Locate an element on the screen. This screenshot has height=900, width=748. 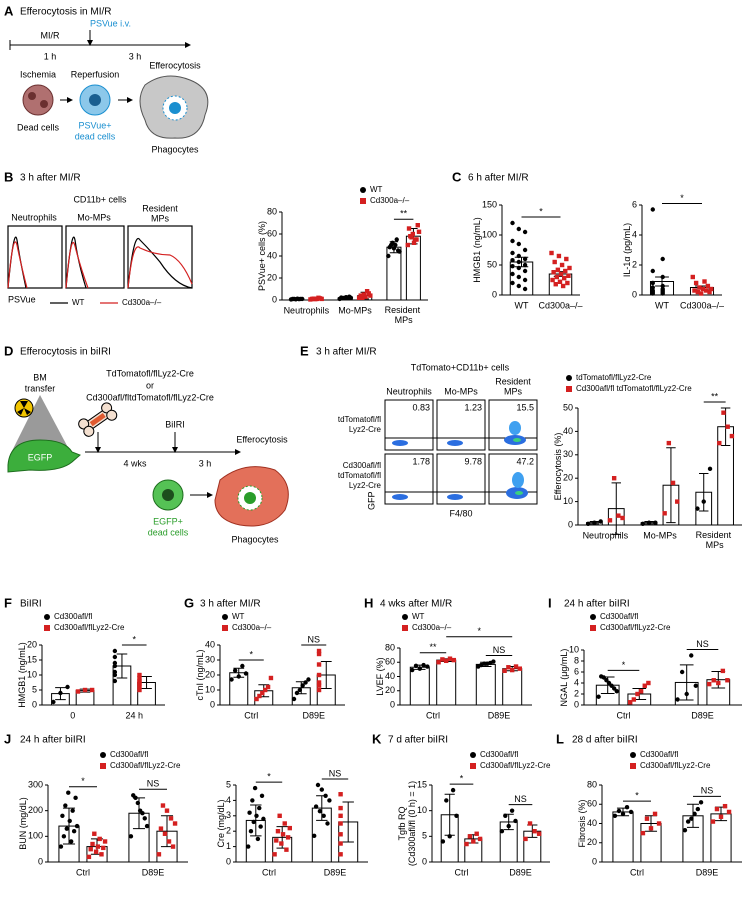
panel-letter: I is located at coordinates (550, 602).